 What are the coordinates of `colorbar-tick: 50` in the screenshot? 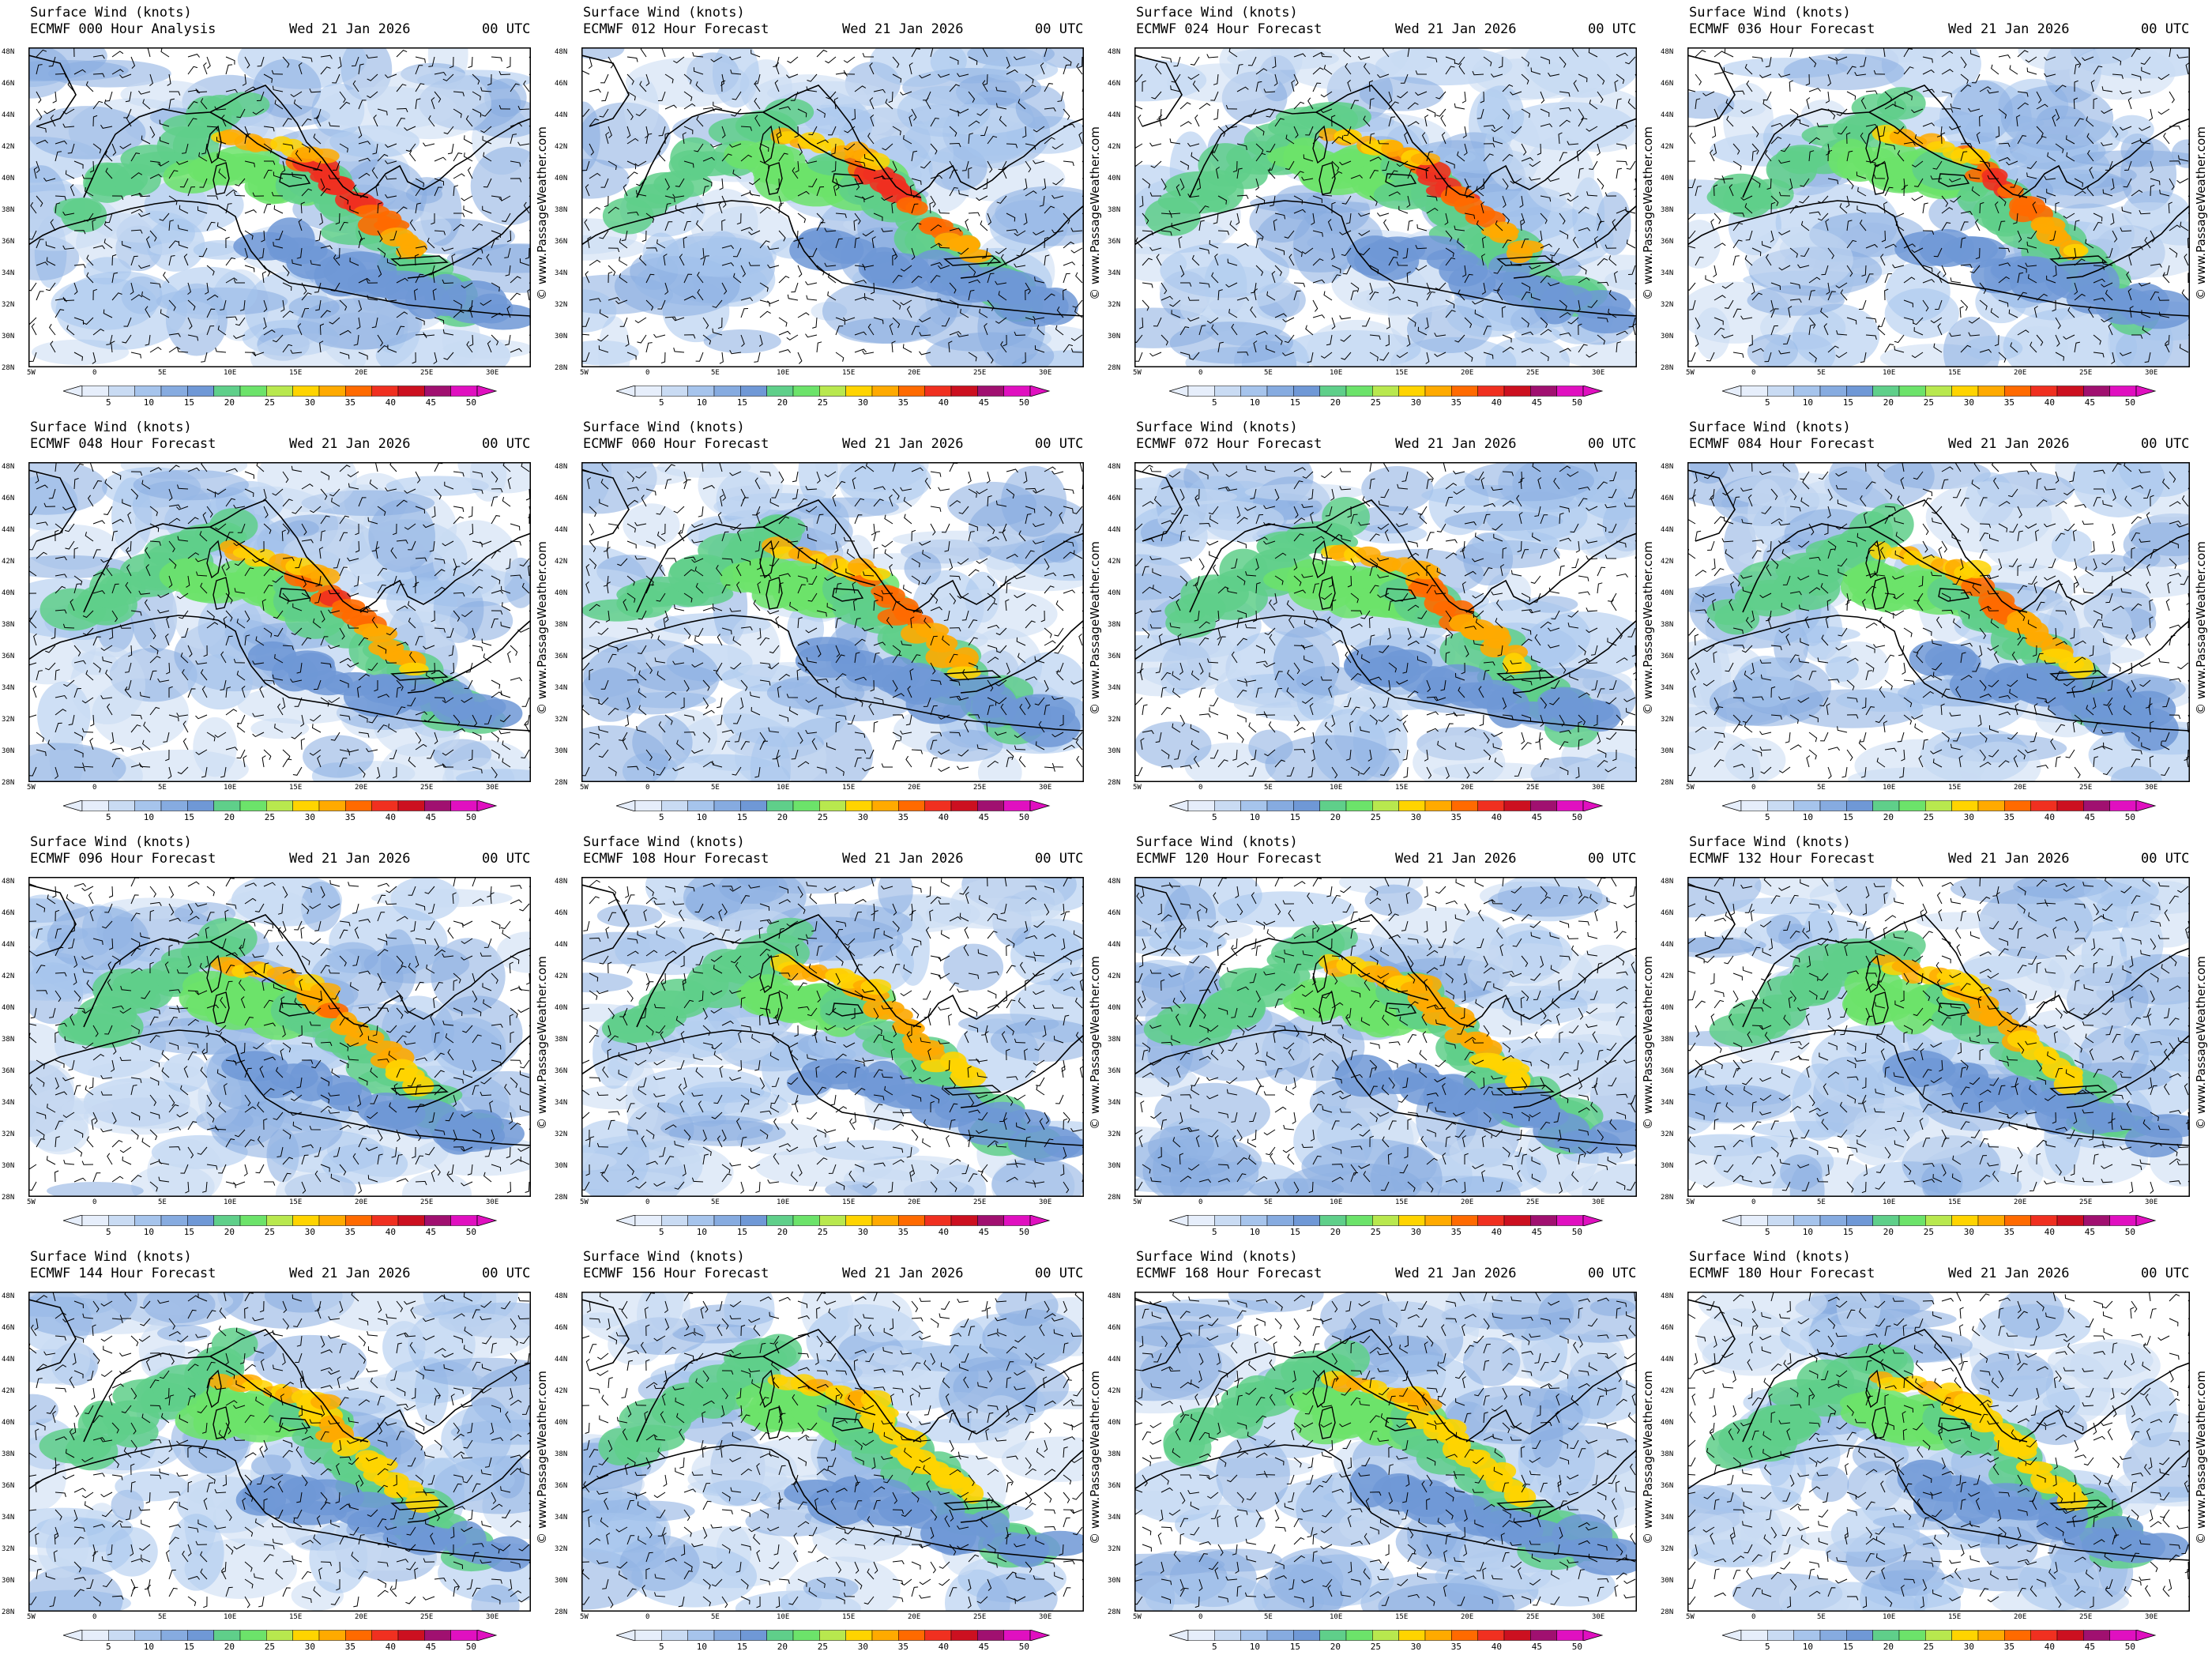 It's located at (1024, 402).